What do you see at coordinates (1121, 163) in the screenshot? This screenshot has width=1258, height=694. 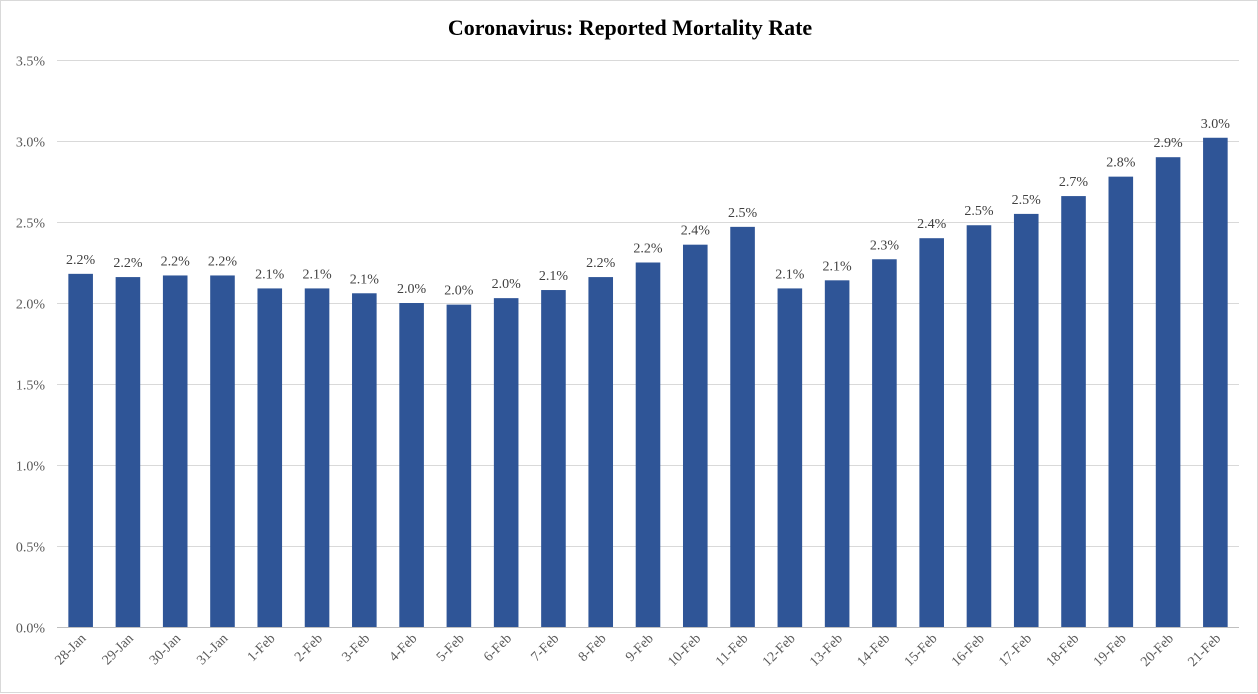 I see `data-label-19-Feb: 2.8%` at bounding box center [1121, 163].